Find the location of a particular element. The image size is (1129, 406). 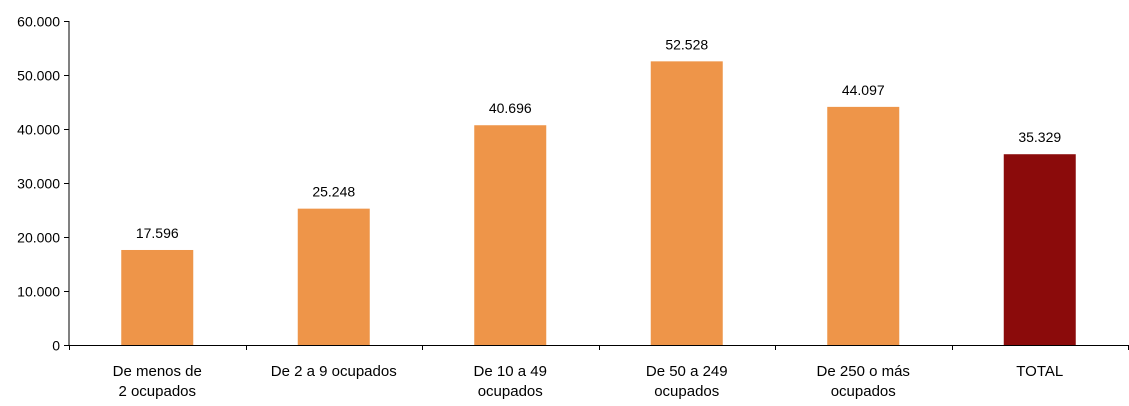

bar-value-label: 17.596 is located at coordinates (157, 233).